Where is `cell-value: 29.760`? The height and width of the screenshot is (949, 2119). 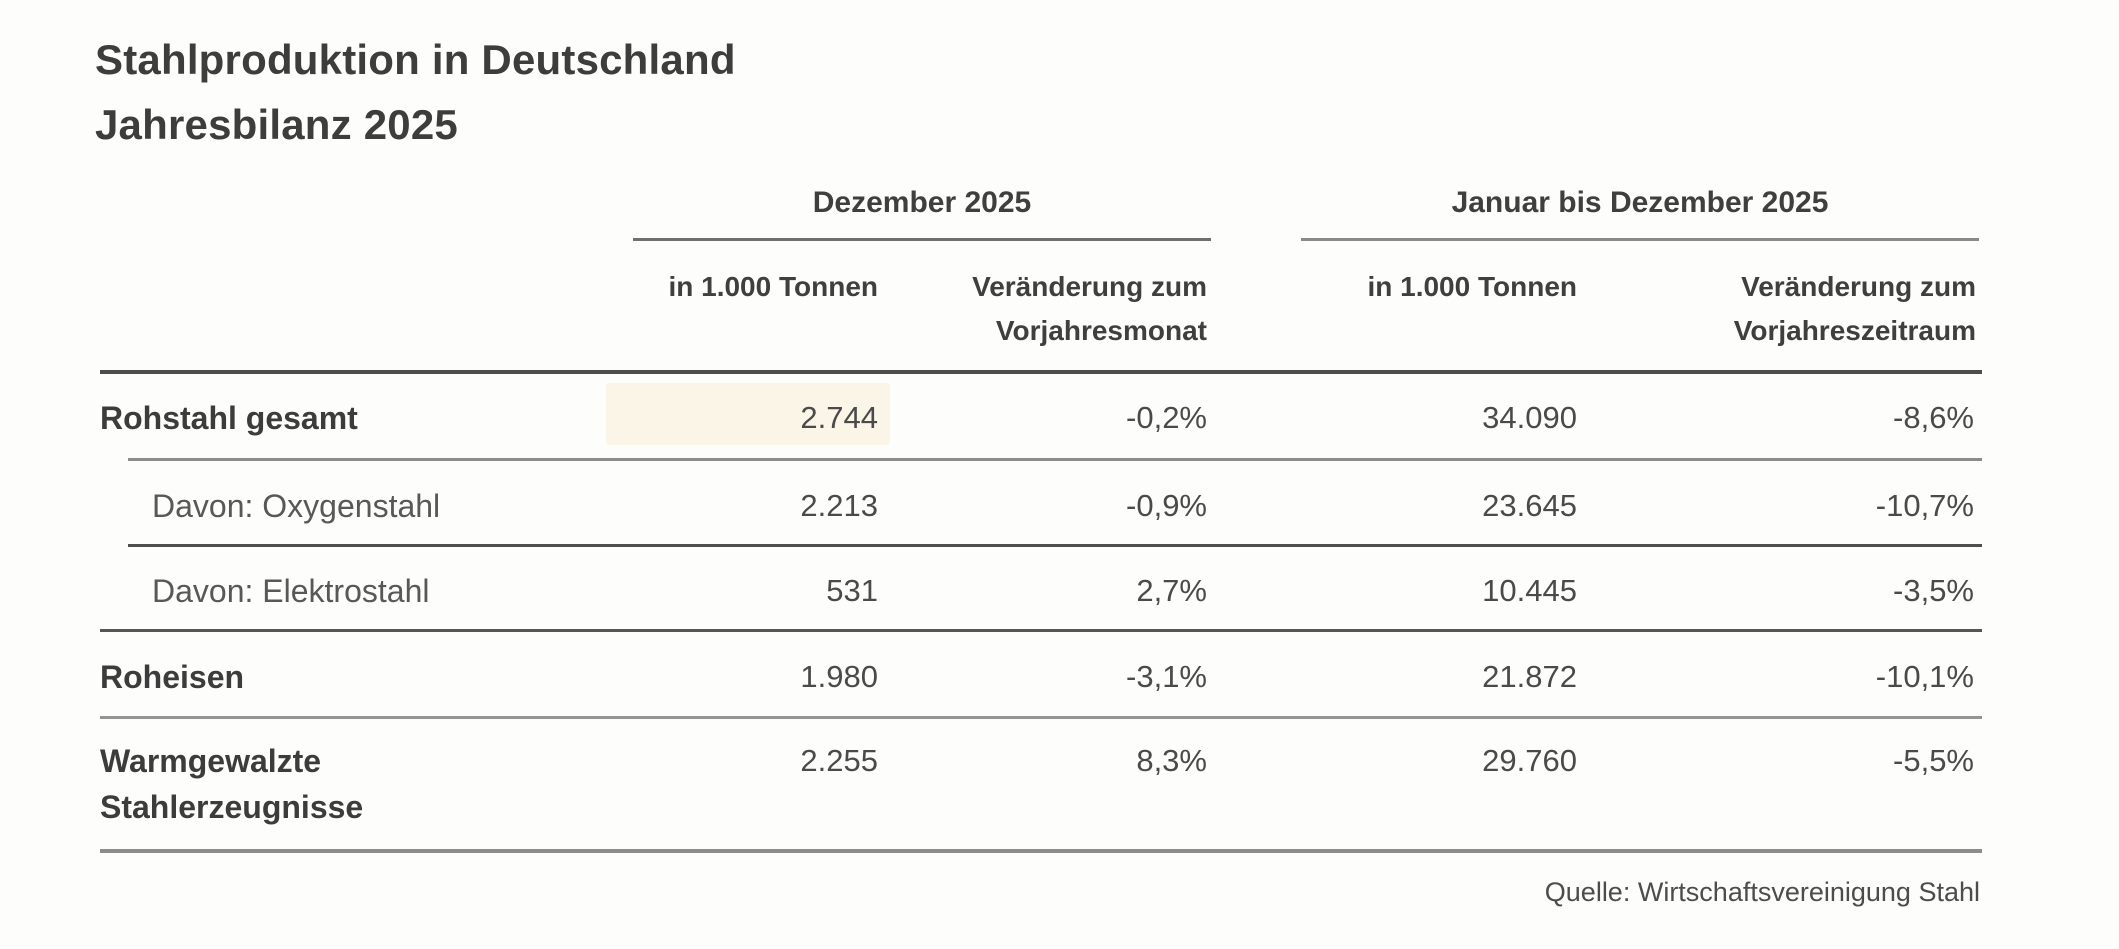
cell-value: 29.760 is located at coordinates (1529, 760).